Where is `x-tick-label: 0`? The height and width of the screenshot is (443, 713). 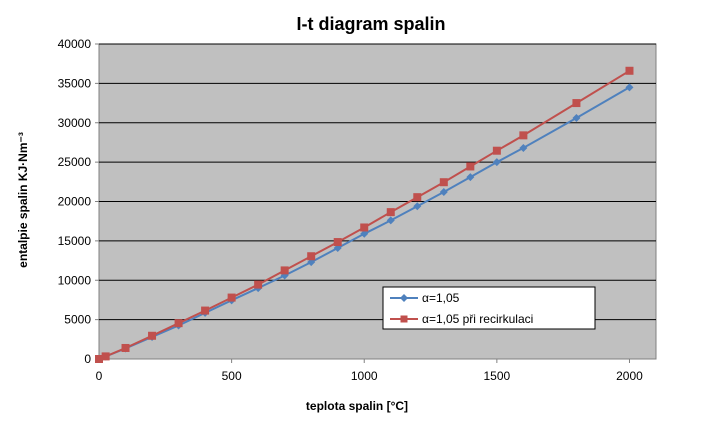 x-tick-label: 0 is located at coordinates (99, 376).